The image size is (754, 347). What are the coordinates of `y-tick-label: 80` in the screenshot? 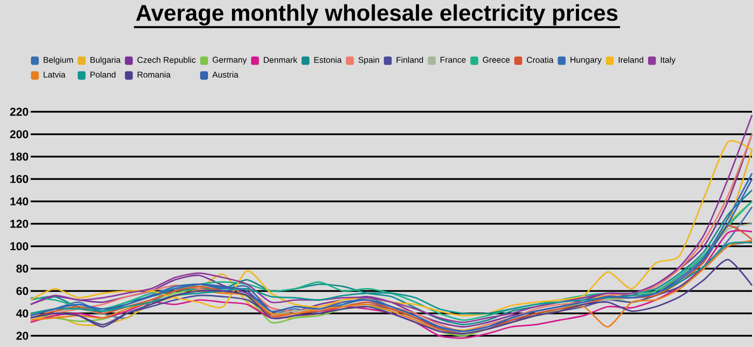 It's located at (22, 268).